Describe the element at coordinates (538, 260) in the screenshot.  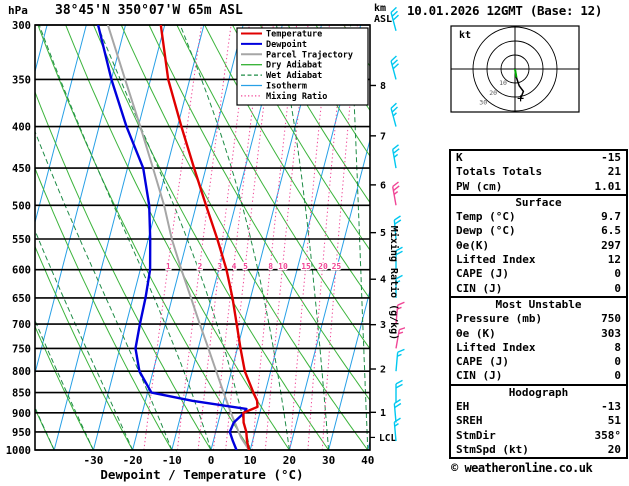
I see `stat-row: Lifted Index 12` at that location.